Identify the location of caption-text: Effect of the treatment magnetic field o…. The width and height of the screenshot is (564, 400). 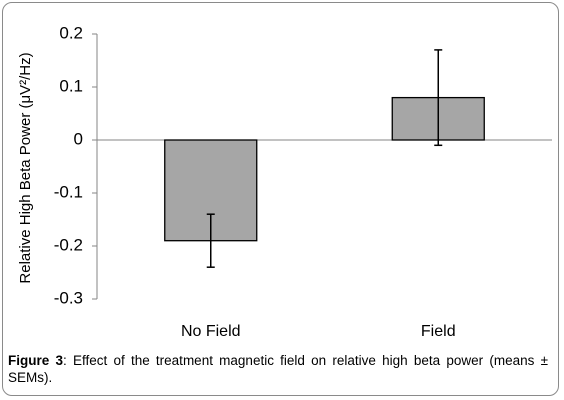
(278, 369).